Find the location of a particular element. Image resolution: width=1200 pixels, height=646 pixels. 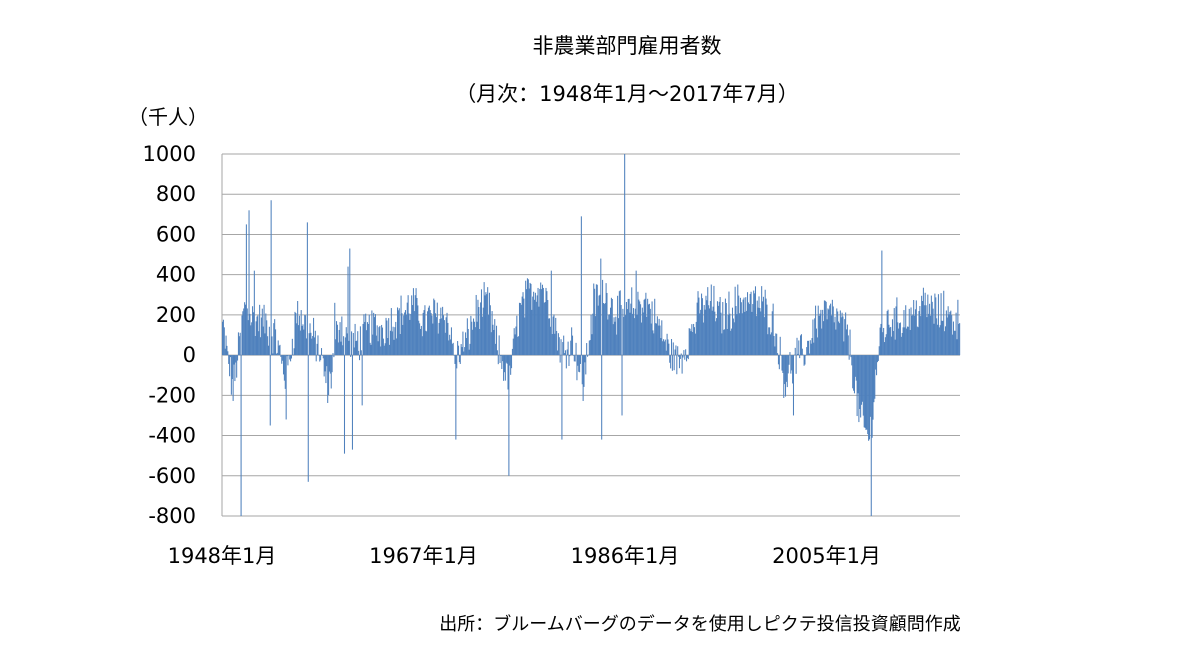

y-tick-label: 600 is located at coordinates (176, 234).